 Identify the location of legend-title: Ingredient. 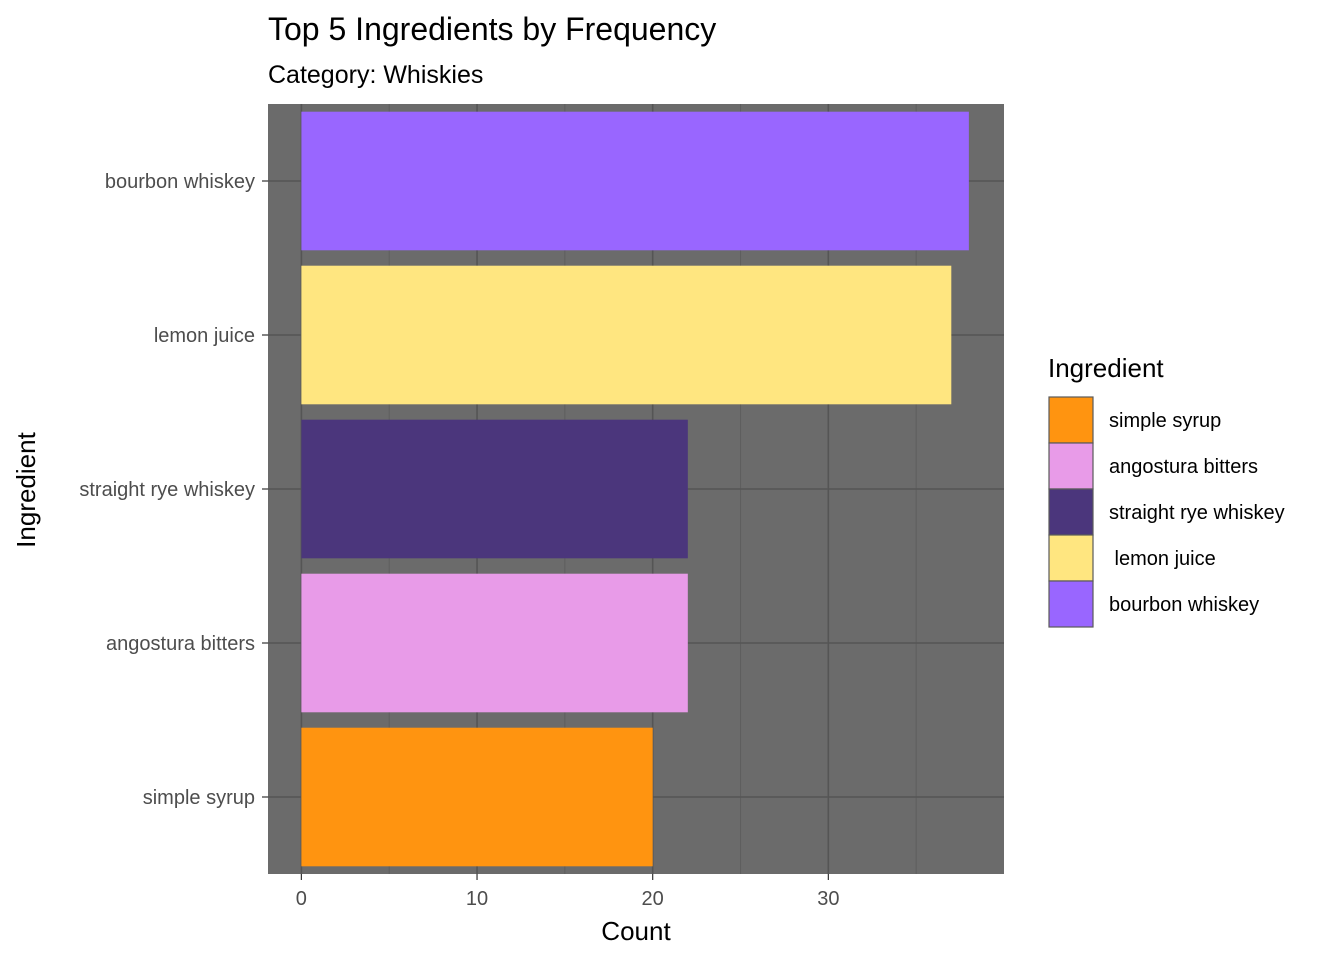
(1106, 368).